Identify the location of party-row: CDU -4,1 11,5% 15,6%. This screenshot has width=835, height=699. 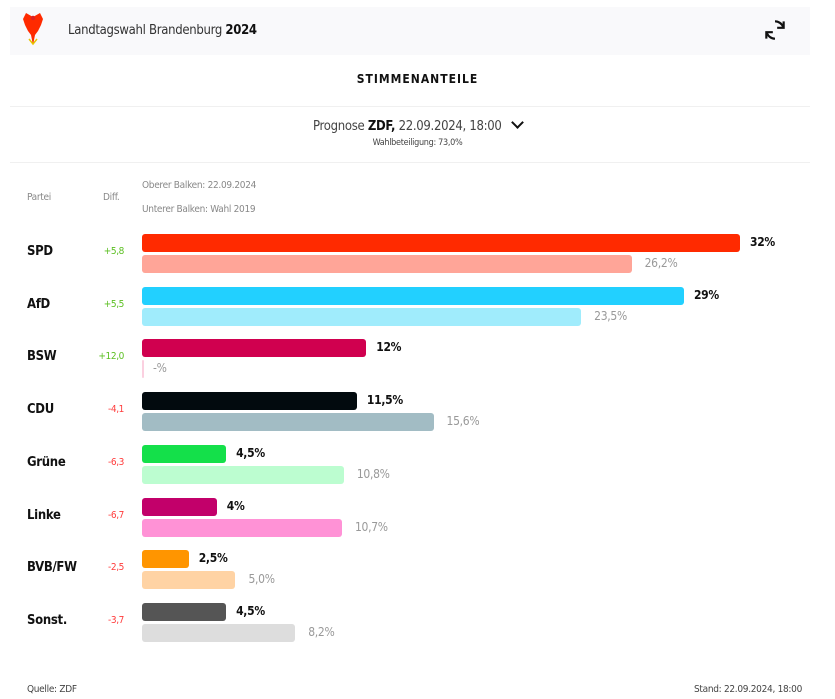
(417, 418).